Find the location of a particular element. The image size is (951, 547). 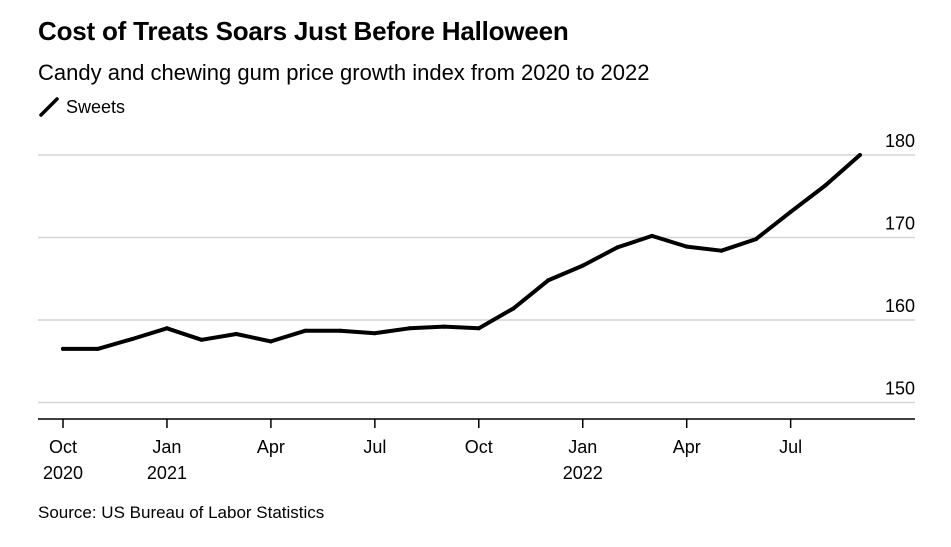

chart-source: Source: US Bureau of Labor Statistics is located at coordinates (181, 512).